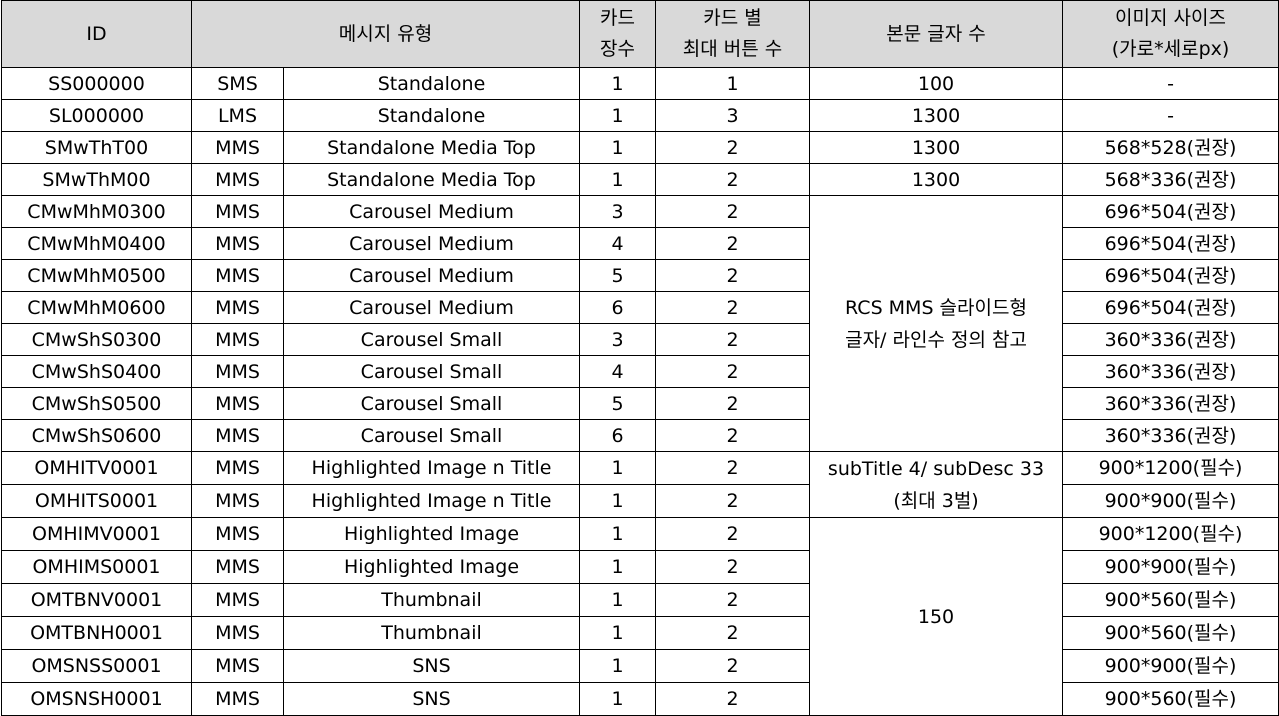  I want to click on cell-id: CMwMhM0400, so click(96, 243).